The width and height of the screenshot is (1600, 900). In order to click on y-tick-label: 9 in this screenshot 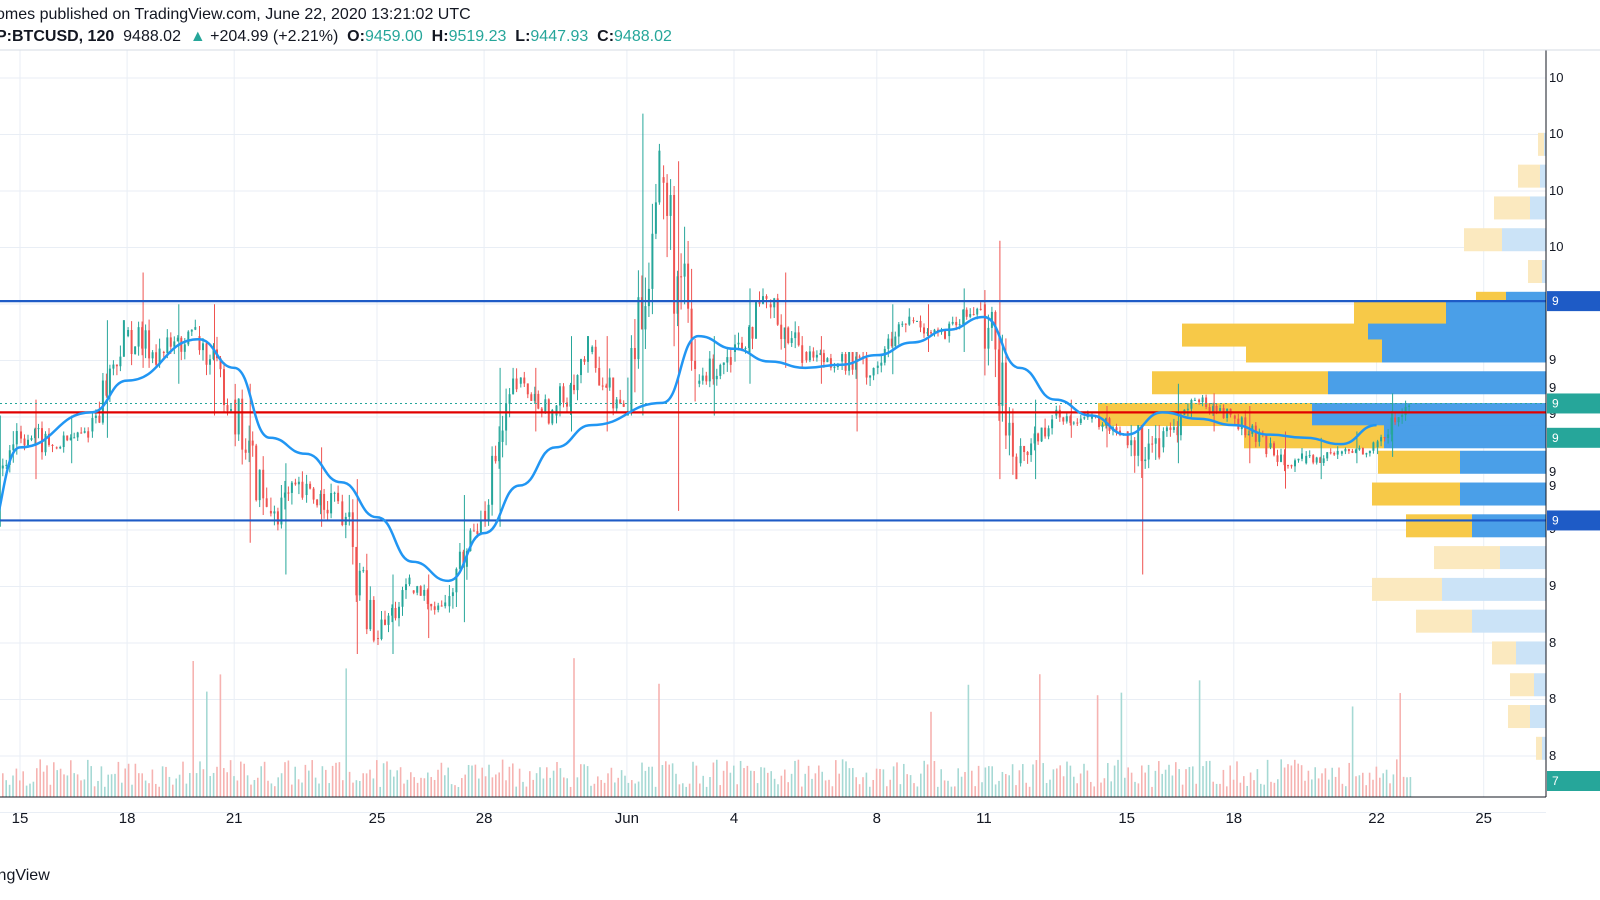, I will do `click(1552, 359)`.